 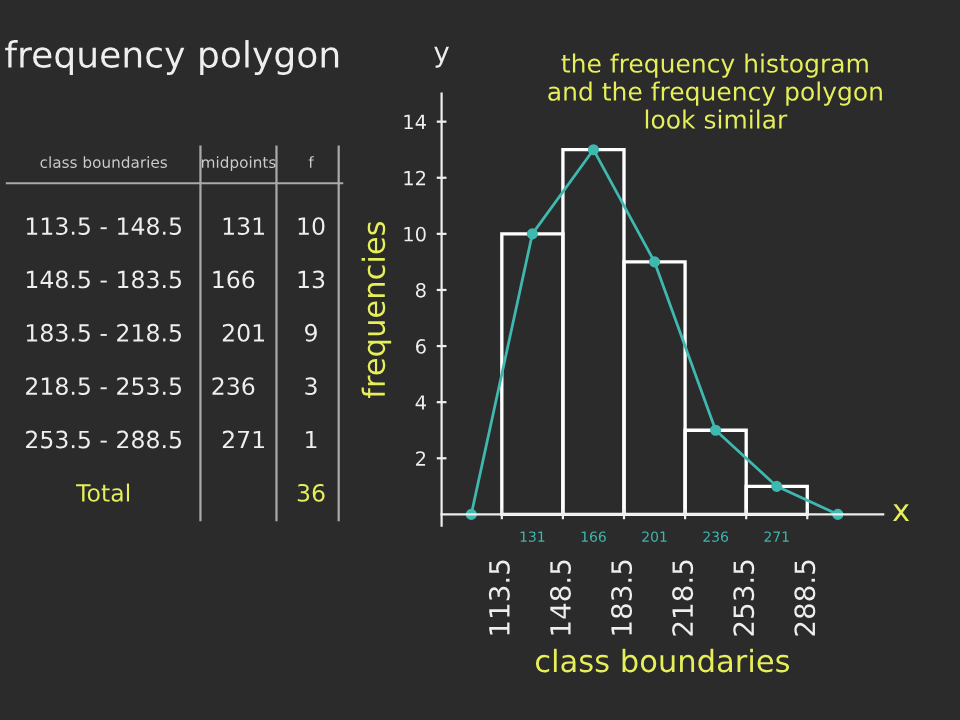 I want to click on y-tick-label: 6, so click(x=421, y=346).